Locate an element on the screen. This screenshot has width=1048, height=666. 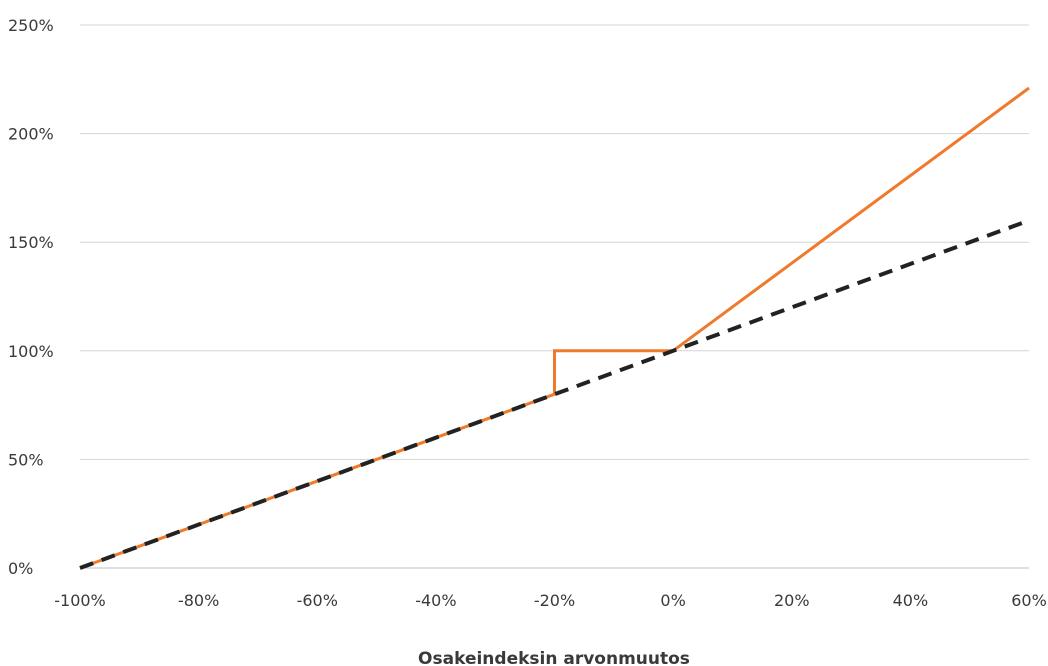
y-tick-label: 50% is located at coordinates (26, 459).